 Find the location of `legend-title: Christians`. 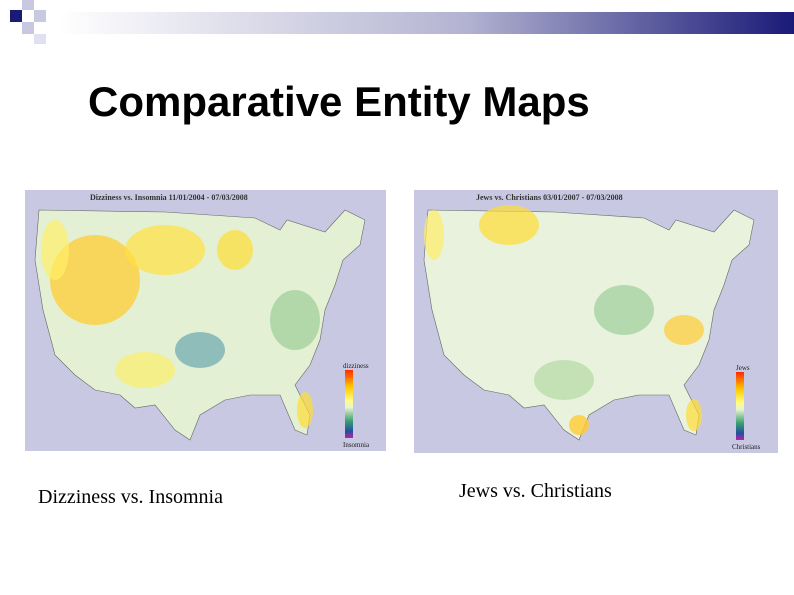

legend-title: Christians is located at coordinates (746, 447).